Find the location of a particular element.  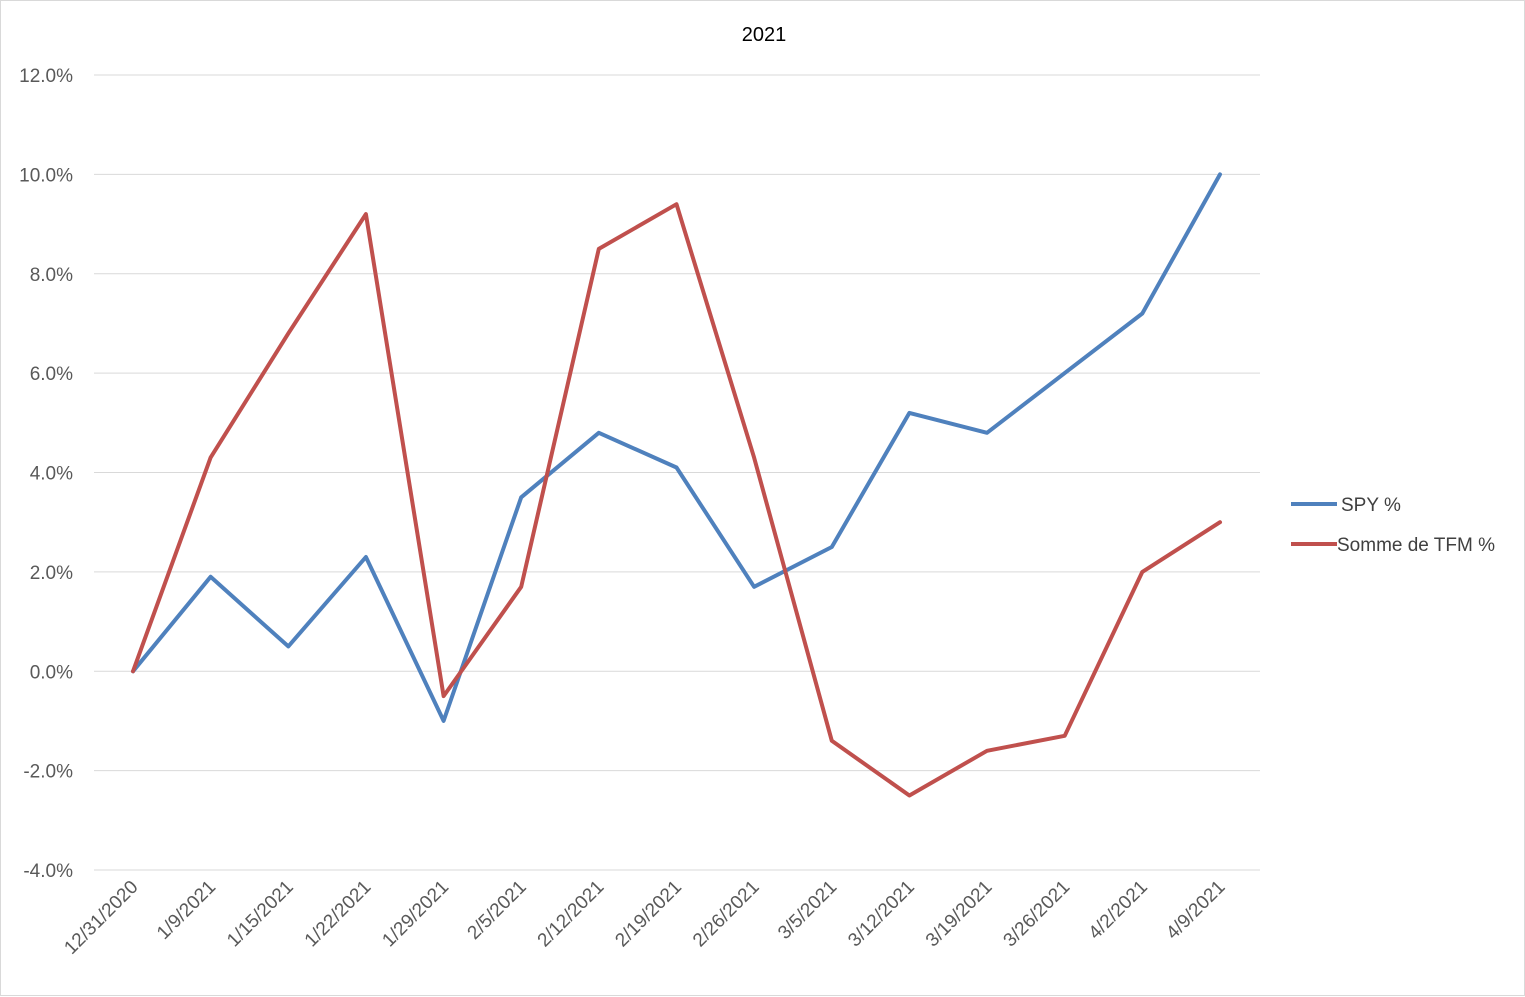

x-tick-label: 3/5/2021 is located at coordinates (807, 910).